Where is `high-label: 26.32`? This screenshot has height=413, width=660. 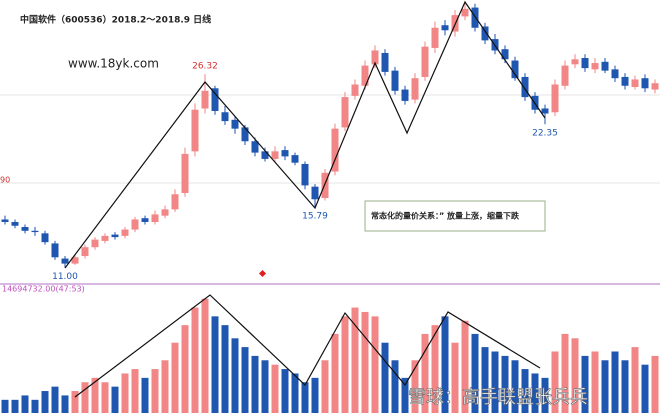 high-label: 26.32 is located at coordinates (205, 67).